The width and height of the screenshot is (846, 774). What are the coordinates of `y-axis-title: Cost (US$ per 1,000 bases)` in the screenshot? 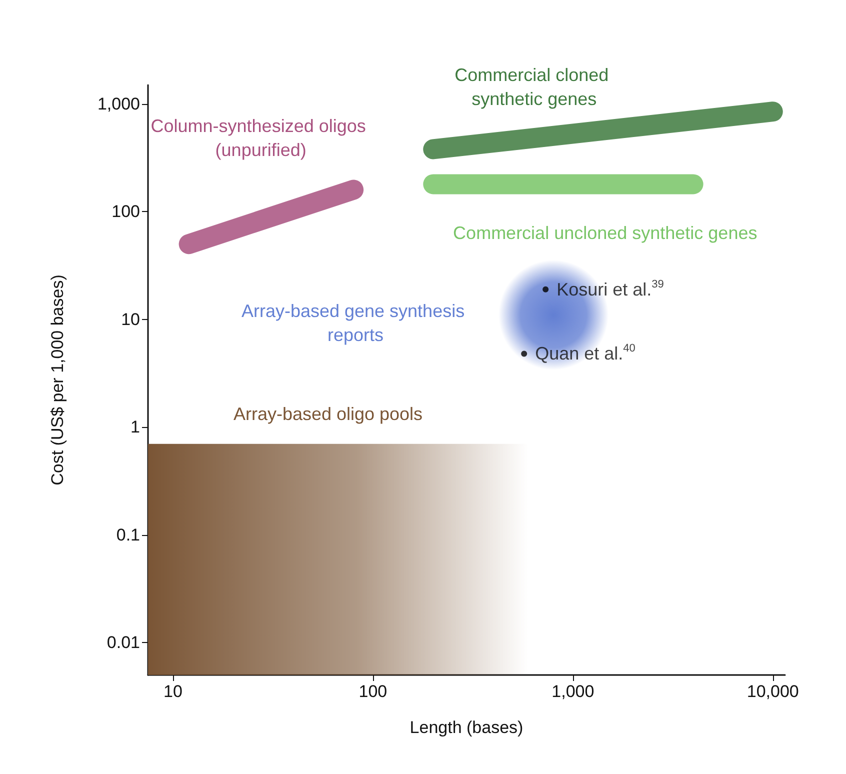 It's located at (57, 380).